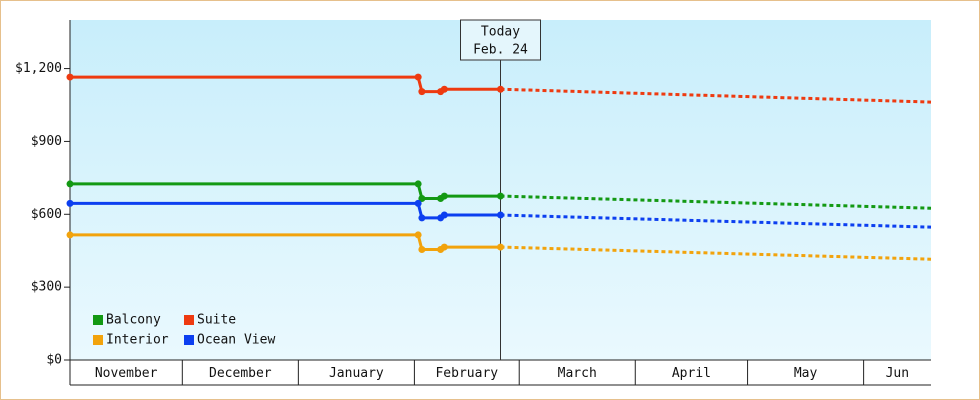 The image size is (980, 400). I want to click on month-label: May, so click(806, 373).